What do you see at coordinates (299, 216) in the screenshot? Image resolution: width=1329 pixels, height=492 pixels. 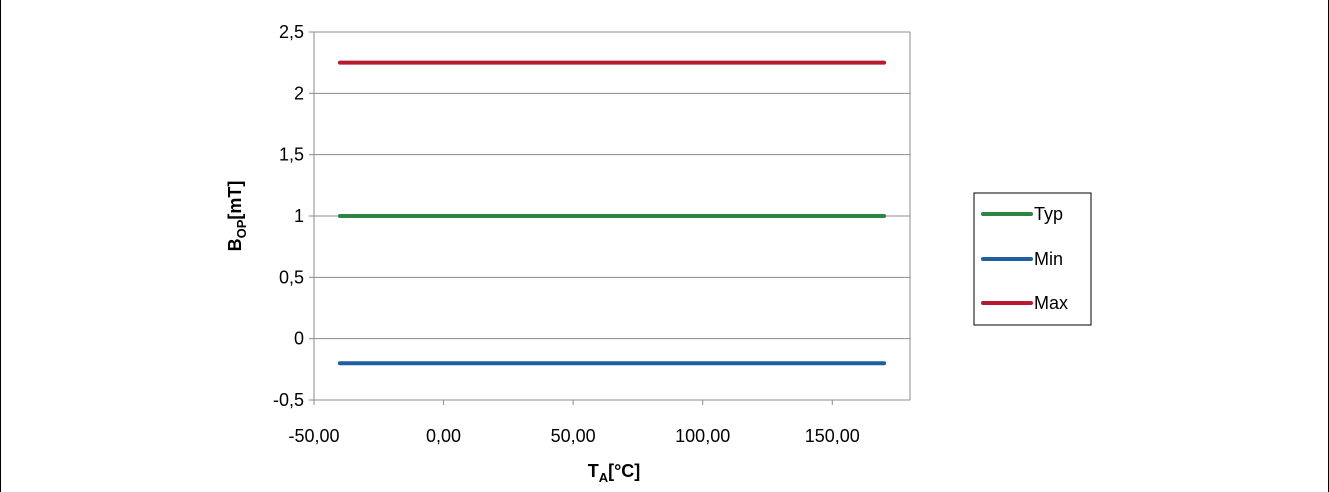 I see `y-tick-label: 1` at bounding box center [299, 216].